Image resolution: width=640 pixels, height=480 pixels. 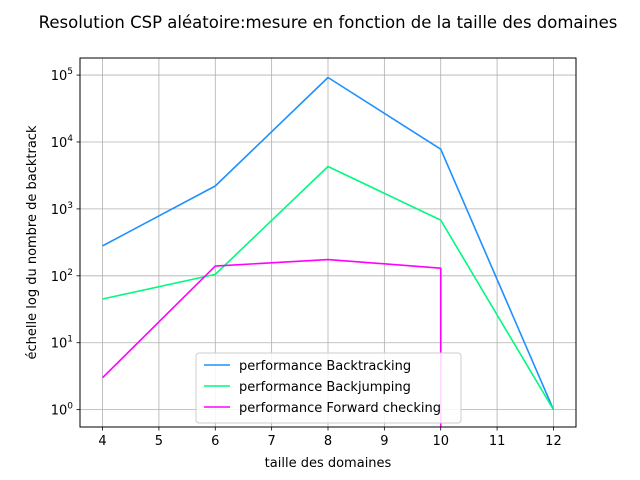 I want to click on y-axis-label: échelle log du nombre de backtrack, so click(x=32, y=242).